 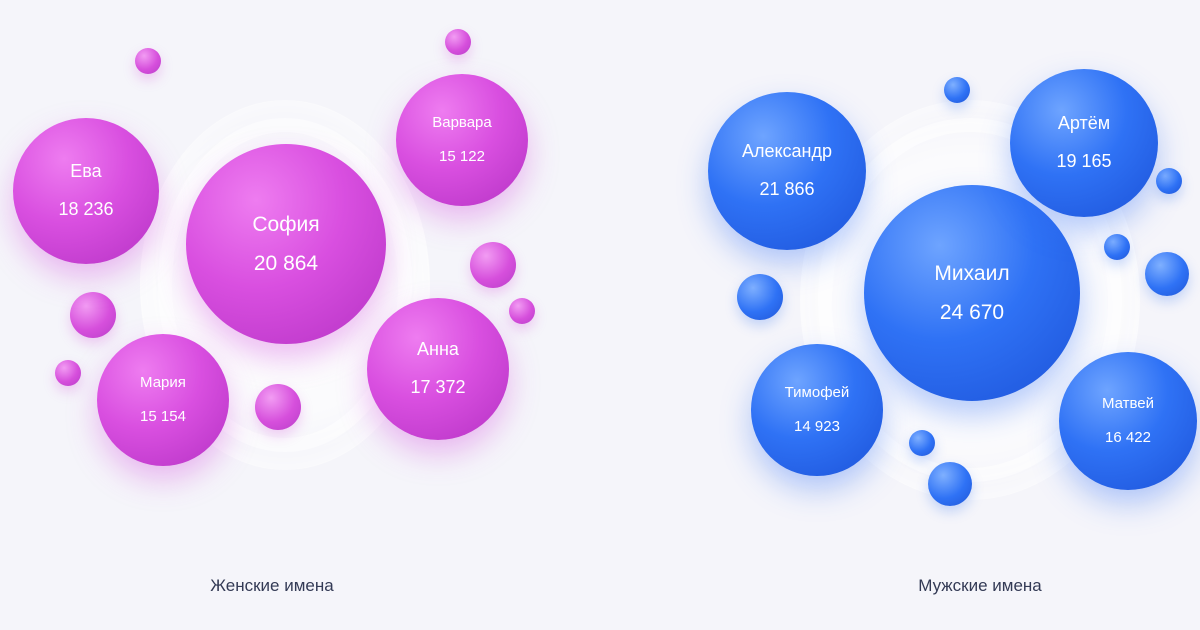 I want to click on bubble-value: 24 670, so click(x=972, y=312).